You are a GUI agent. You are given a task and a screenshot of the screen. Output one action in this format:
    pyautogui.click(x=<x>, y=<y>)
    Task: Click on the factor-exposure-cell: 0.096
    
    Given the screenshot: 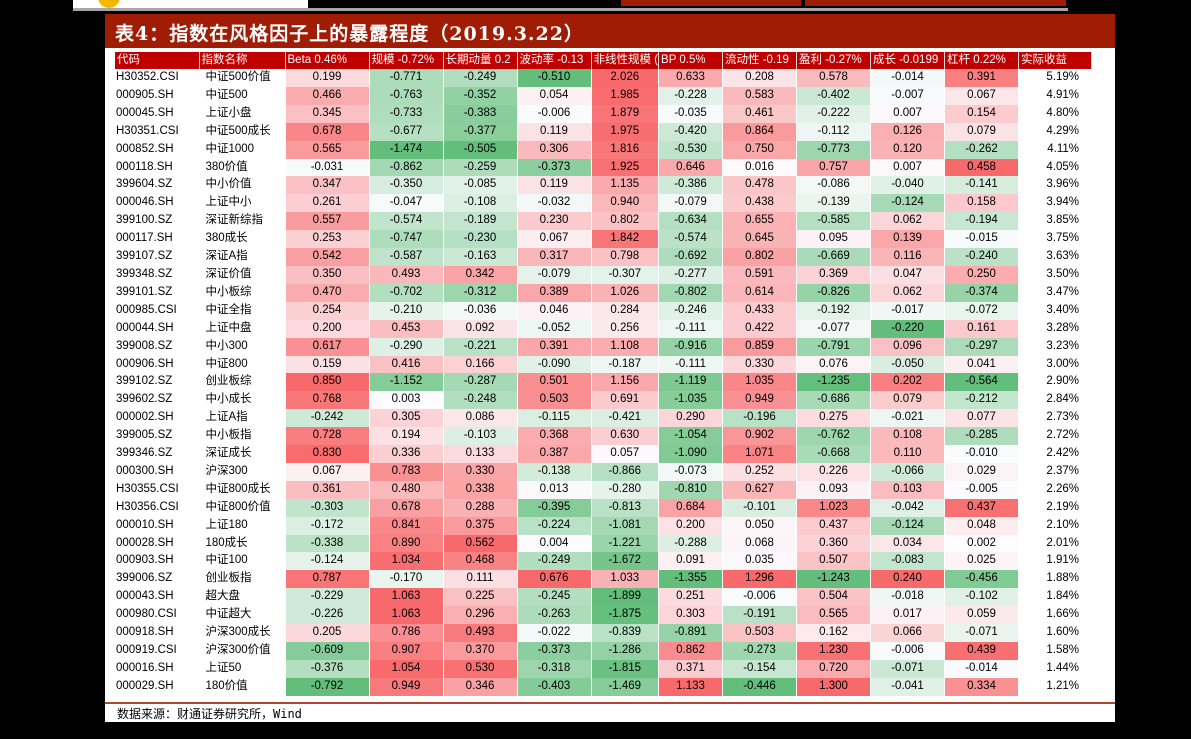 What is the action you would take?
    pyautogui.click(x=908, y=346)
    